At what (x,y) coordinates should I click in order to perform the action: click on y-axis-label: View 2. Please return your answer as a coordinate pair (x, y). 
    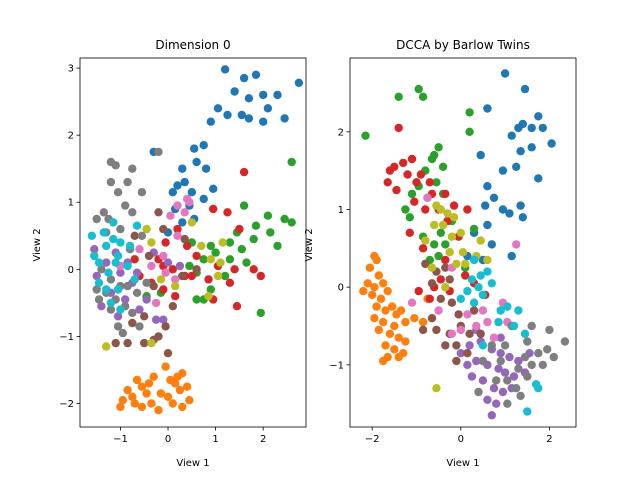
    Looking at the image, I should click on (37, 244).